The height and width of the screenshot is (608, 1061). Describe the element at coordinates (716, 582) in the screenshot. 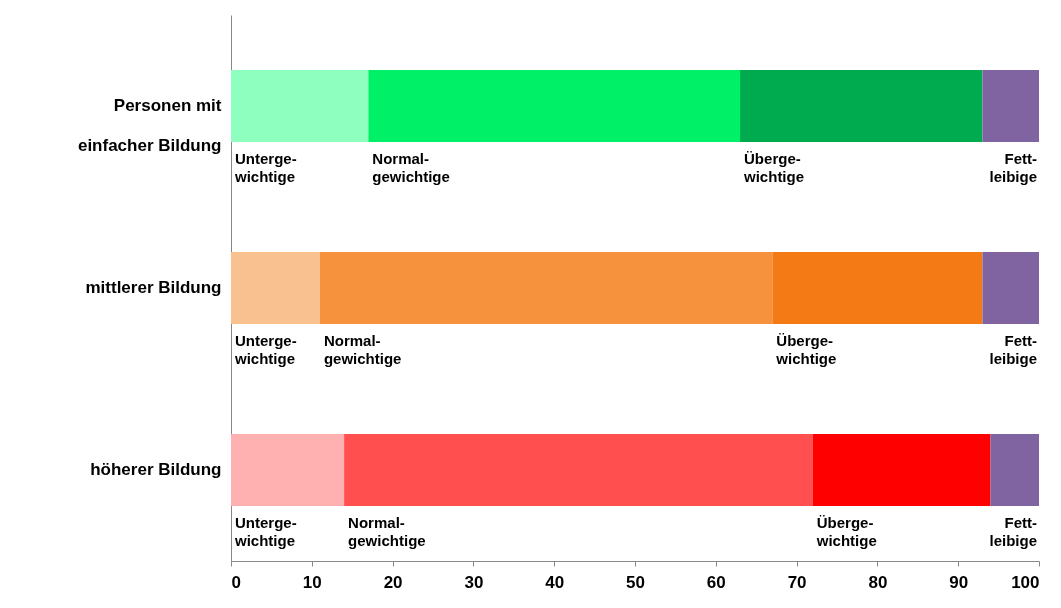

I see `x-tick-label: 60` at that location.